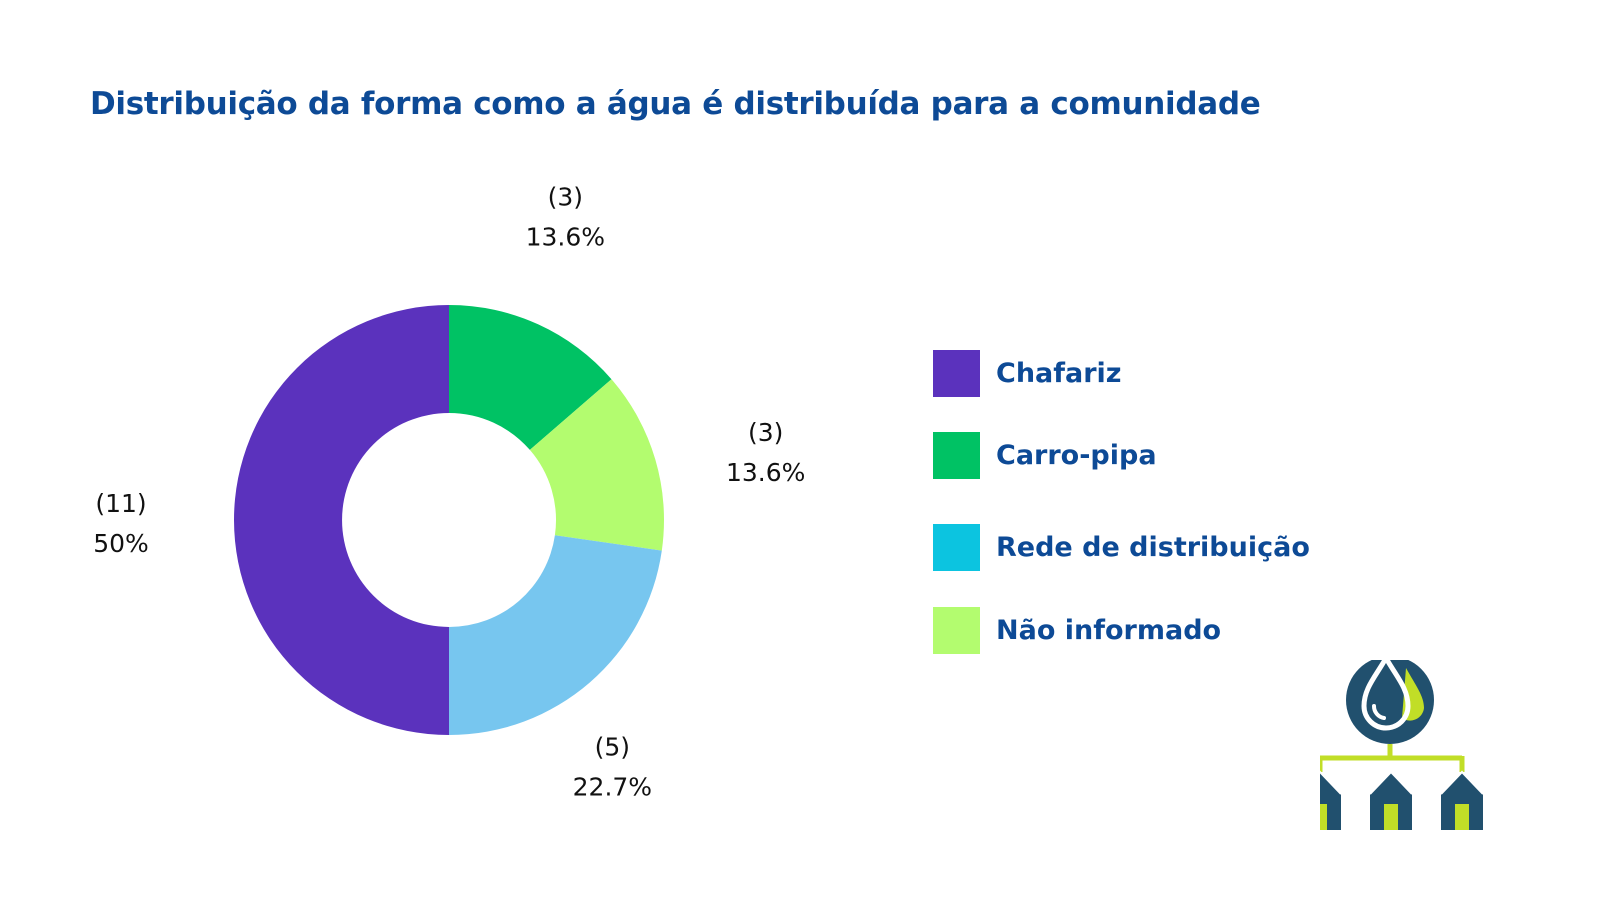 The width and height of the screenshot is (1600, 900). What do you see at coordinates (956, 630) in the screenshot?
I see `legend-swatch-nao-informado` at bounding box center [956, 630].